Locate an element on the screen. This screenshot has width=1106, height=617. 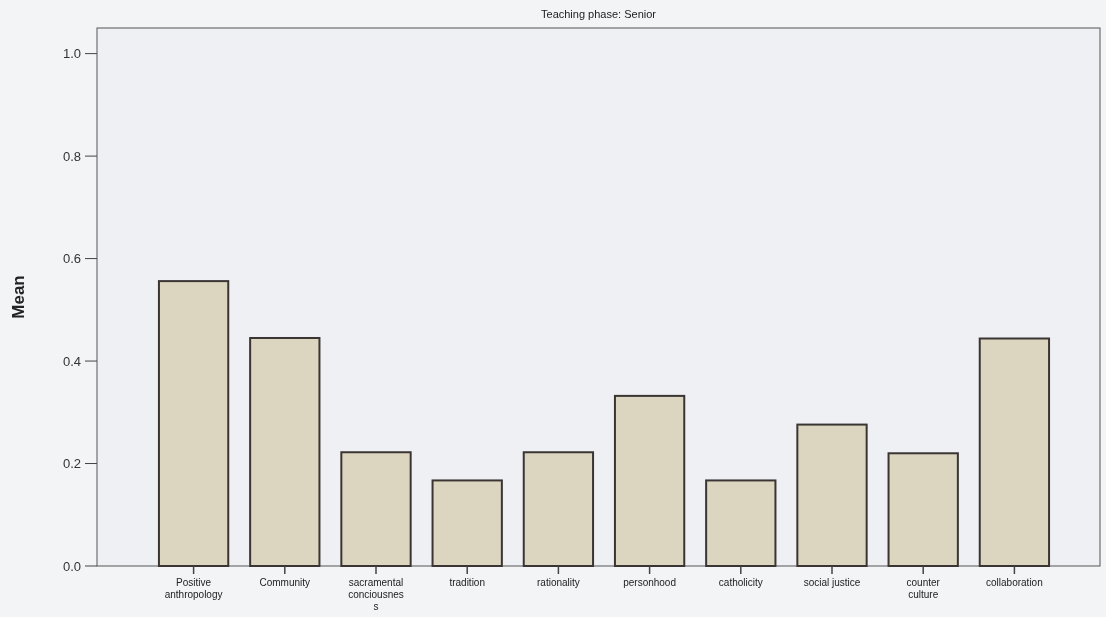
x-tick-label: collaboration is located at coordinates (1014, 582).